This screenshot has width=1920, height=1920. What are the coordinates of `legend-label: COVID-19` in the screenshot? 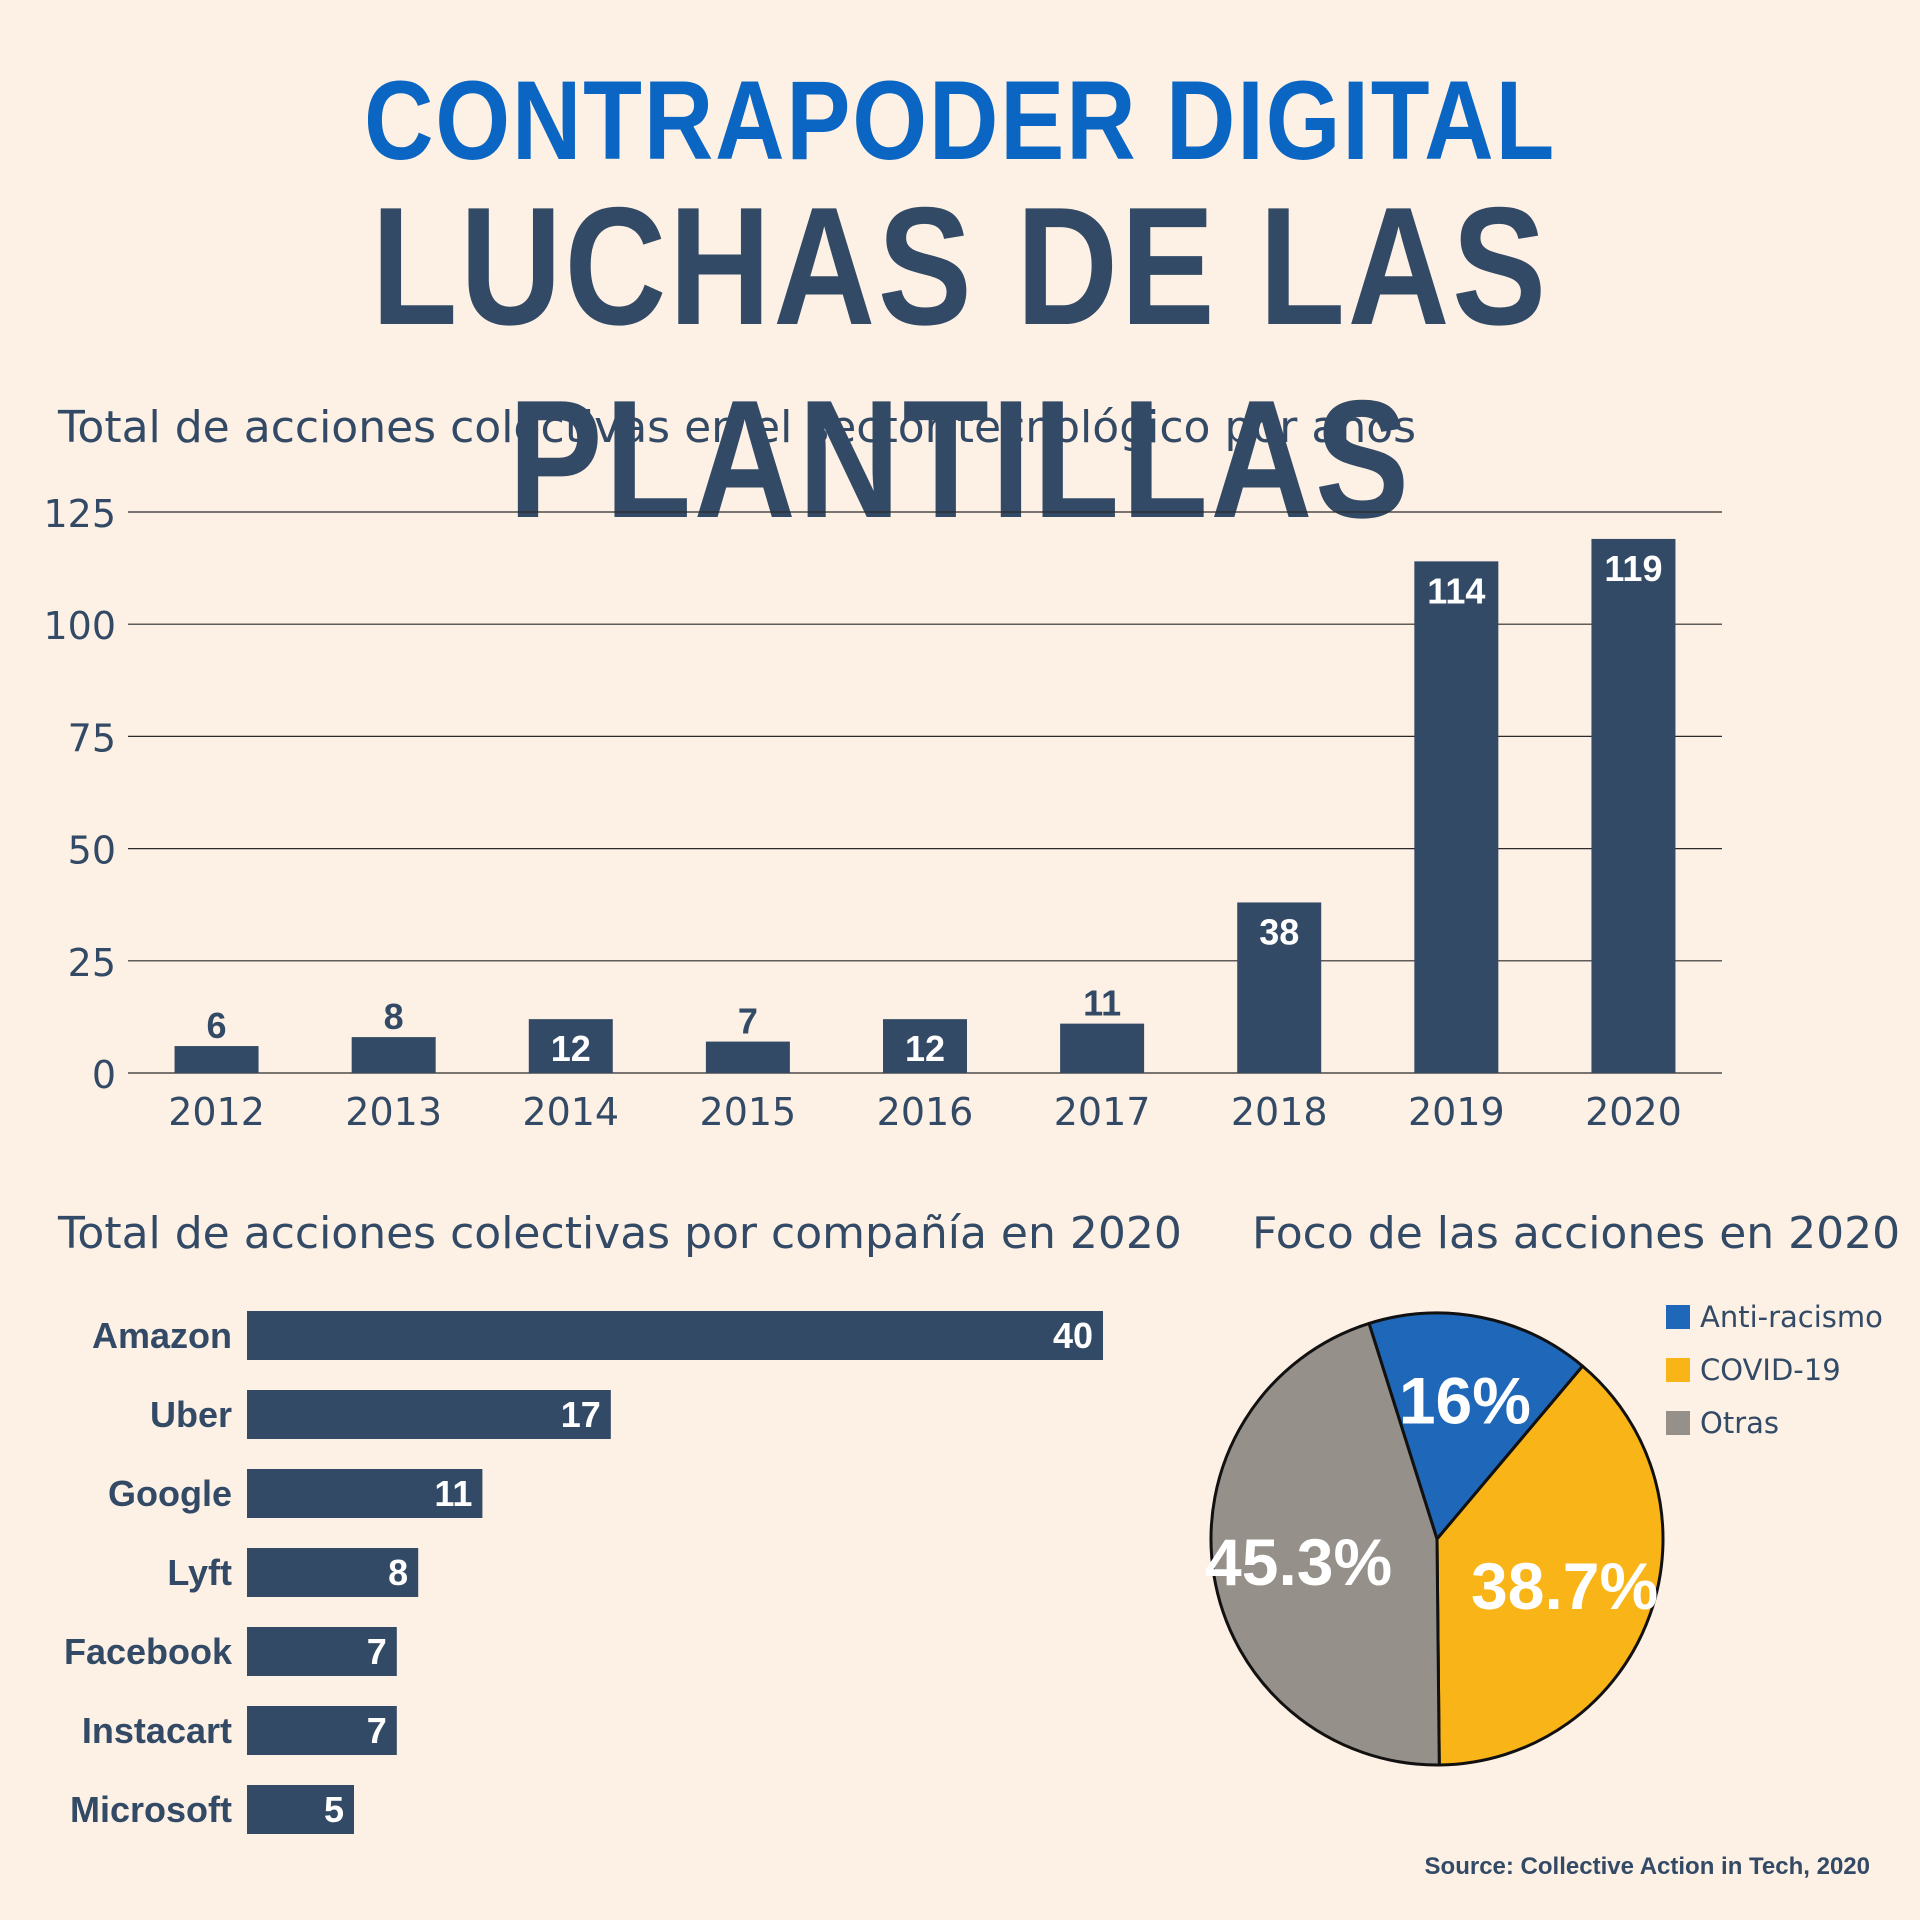 It's located at (1770, 1369).